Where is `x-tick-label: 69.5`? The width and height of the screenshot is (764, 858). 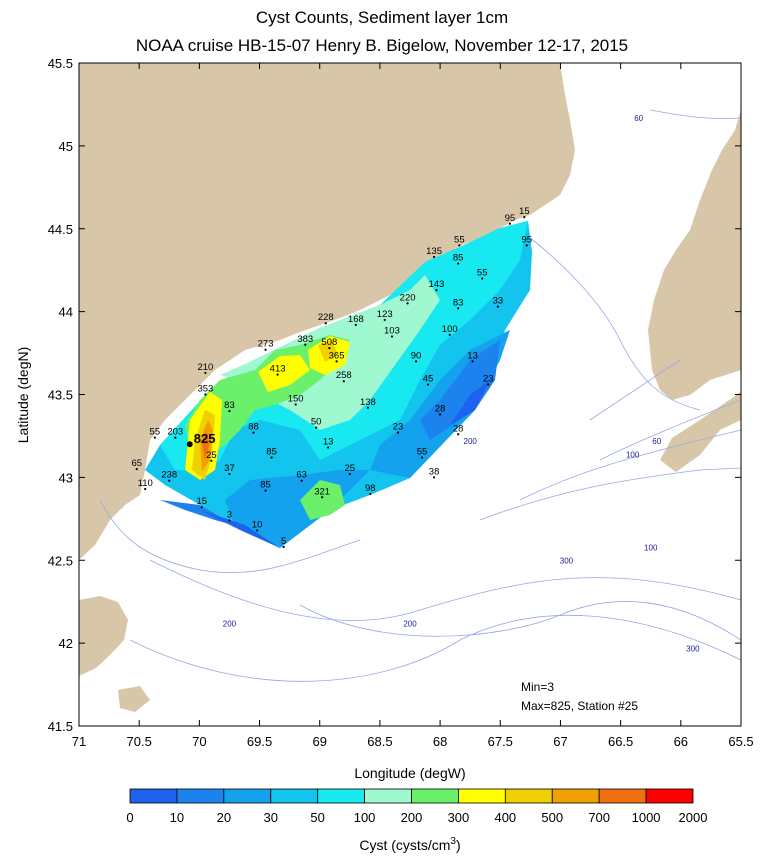 x-tick-label: 69.5 is located at coordinates (259, 741).